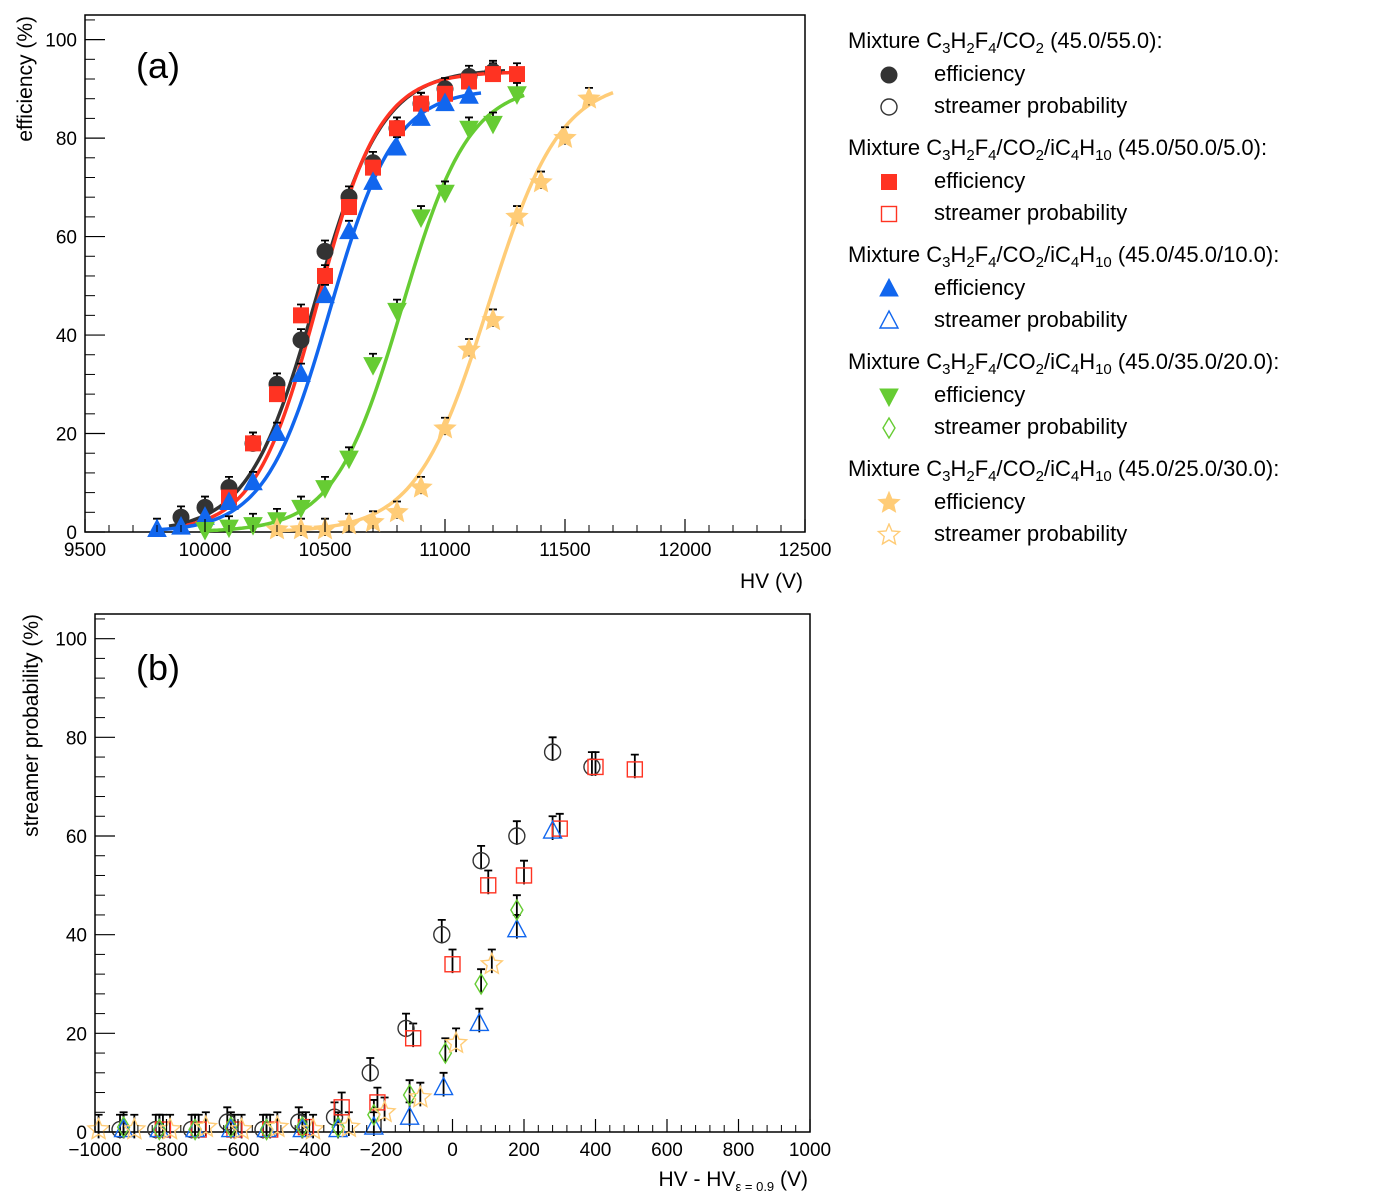  Describe the element at coordinates (66, 238) in the screenshot. I see `y-tick-label: 60` at that location.